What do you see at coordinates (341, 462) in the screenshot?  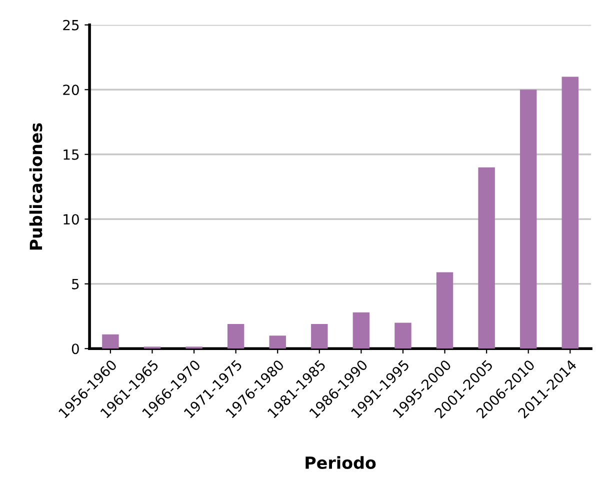 I see `x-axis-title: Periodo` at bounding box center [341, 462].